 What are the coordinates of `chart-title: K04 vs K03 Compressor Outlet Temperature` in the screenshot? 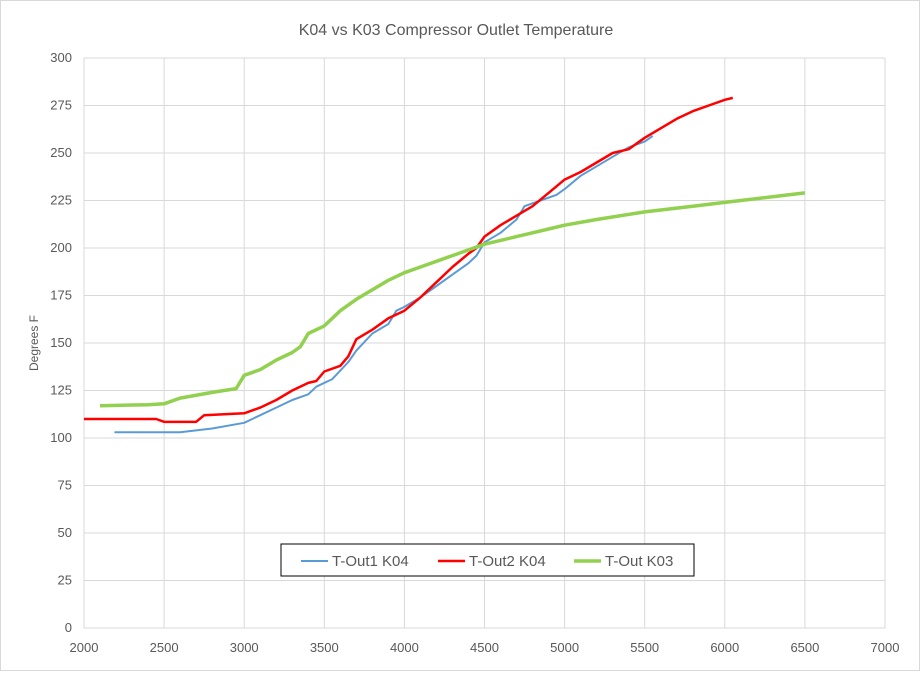 It's located at (456, 30).